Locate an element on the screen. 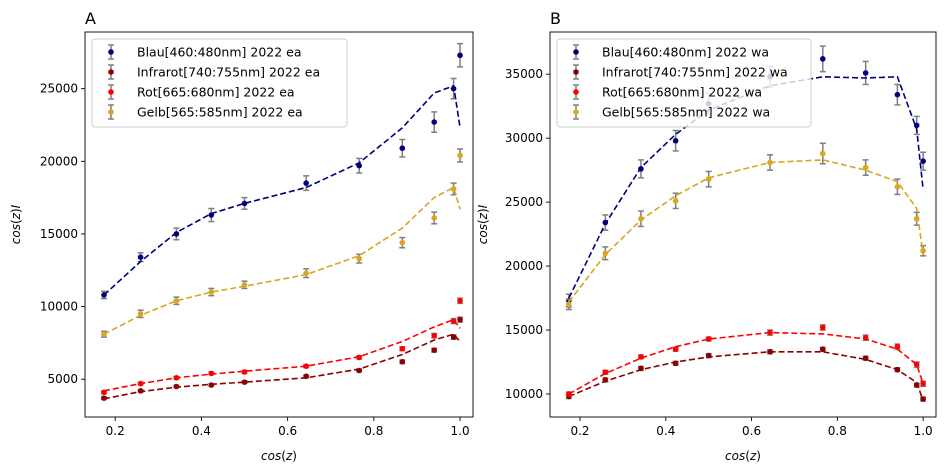 The width and height of the screenshot is (947, 472). y-tick-label: 5000 is located at coordinates (62, 379).